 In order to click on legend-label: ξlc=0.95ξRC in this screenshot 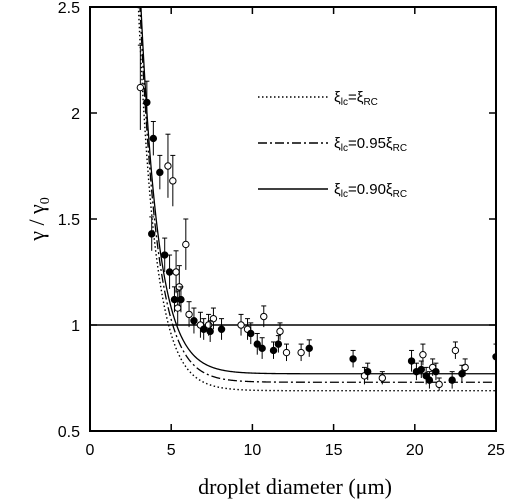, I will do `click(370, 144)`.